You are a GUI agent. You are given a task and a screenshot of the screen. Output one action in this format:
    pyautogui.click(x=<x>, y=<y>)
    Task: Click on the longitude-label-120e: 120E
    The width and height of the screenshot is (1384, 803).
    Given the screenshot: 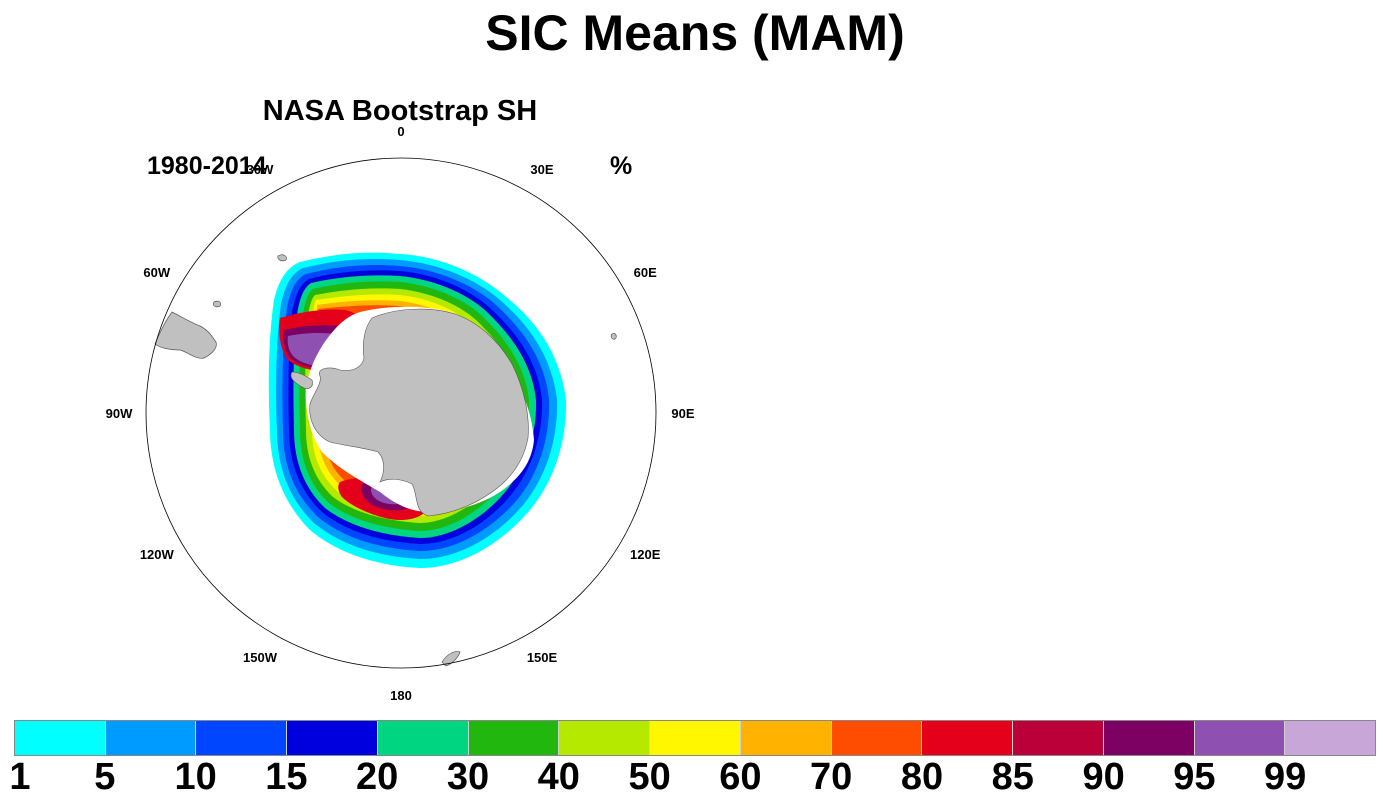 What is the action you would take?
    pyautogui.click(x=645, y=554)
    